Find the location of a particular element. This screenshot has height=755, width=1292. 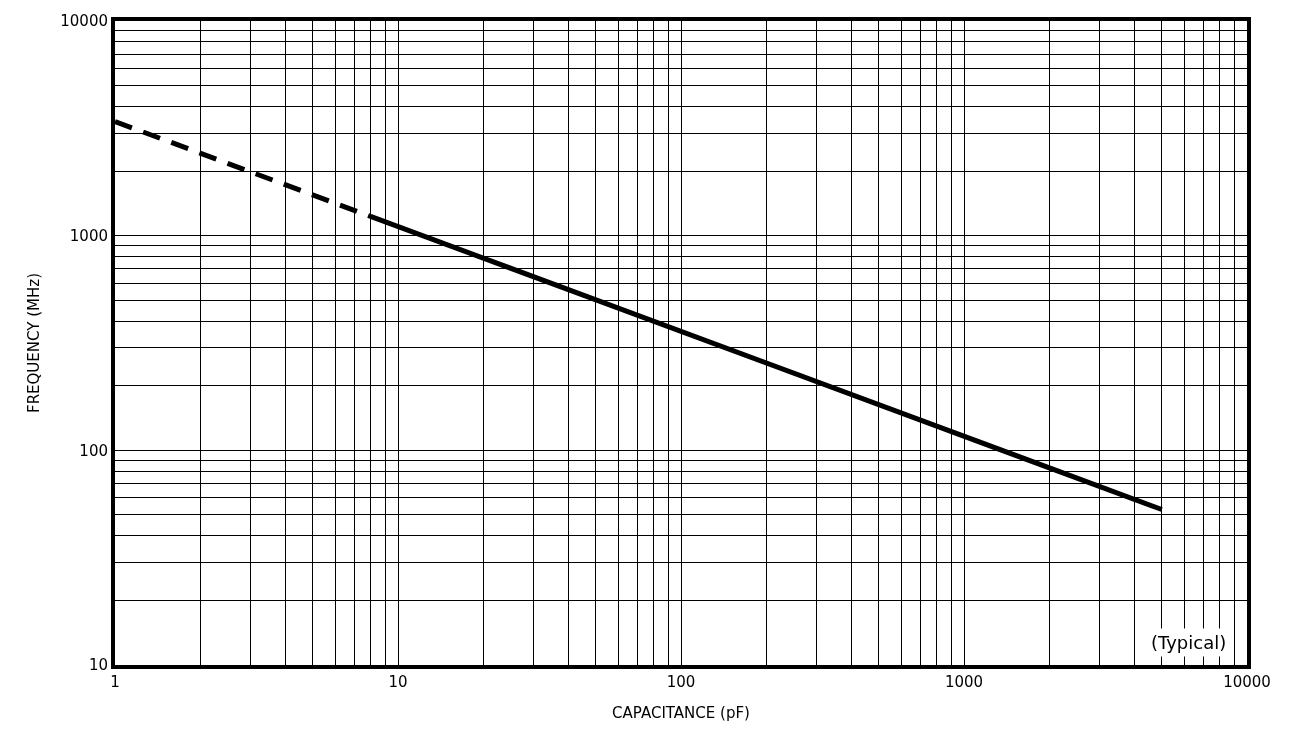

x-tick-label: 10 is located at coordinates (398, 682).